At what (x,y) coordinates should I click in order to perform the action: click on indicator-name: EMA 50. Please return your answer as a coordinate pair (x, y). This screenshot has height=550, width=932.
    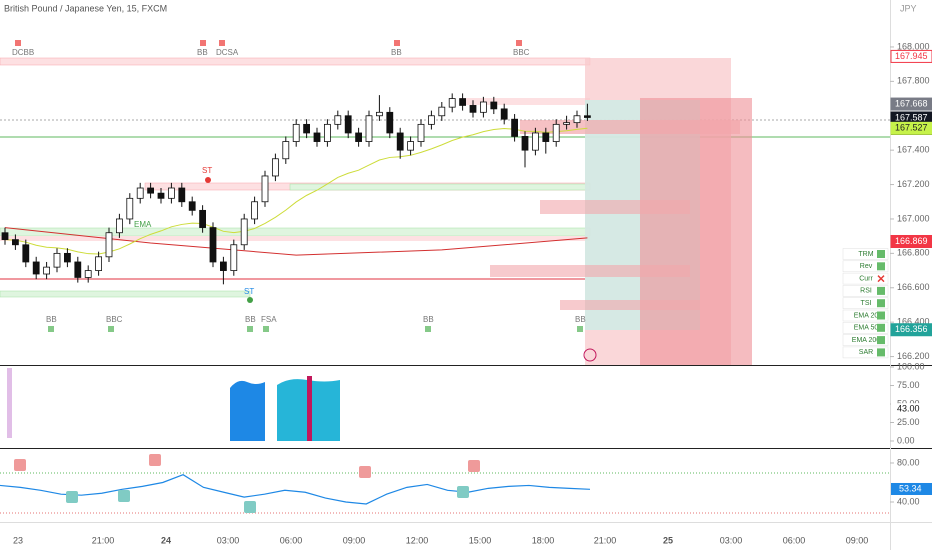
    Looking at the image, I should click on (866, 328).